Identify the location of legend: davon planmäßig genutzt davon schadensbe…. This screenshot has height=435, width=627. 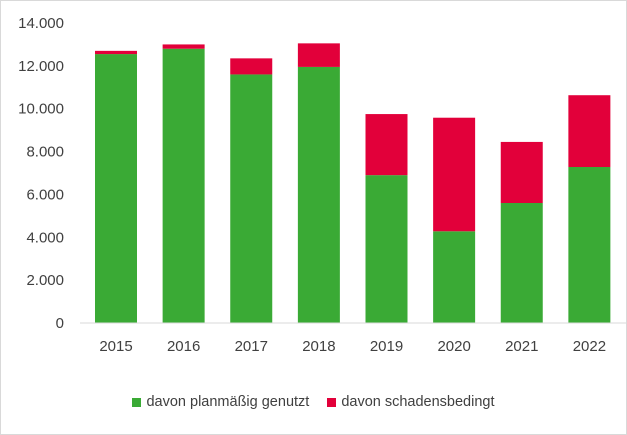
(313, 402).